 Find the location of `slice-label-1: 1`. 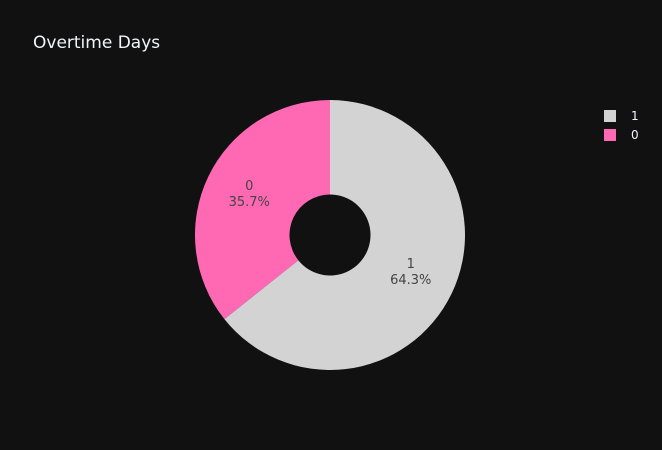

slice-label-1: 1 is located at coordinates (411, 264).